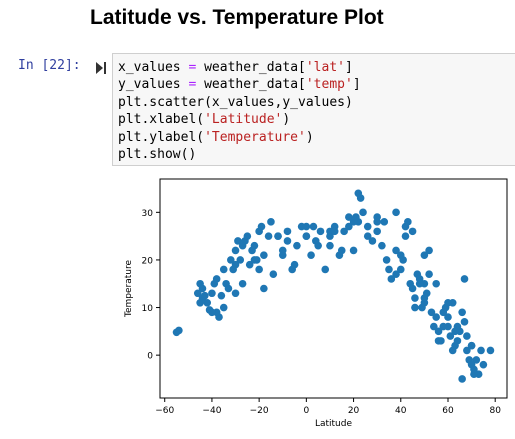  What do you see at coordinates (161, 120) in the screenshot?
I see `code-text: plt.xlabel(` at bounding box center [161, 120].